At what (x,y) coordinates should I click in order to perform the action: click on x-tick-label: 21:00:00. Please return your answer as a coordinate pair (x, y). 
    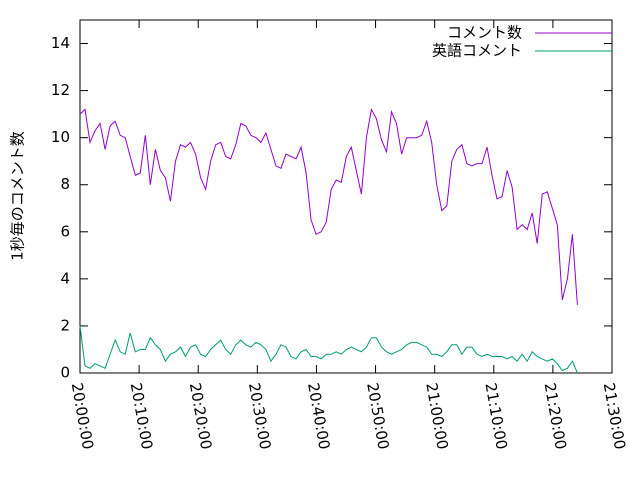
    Looking at the image, I should click on (436, 415).